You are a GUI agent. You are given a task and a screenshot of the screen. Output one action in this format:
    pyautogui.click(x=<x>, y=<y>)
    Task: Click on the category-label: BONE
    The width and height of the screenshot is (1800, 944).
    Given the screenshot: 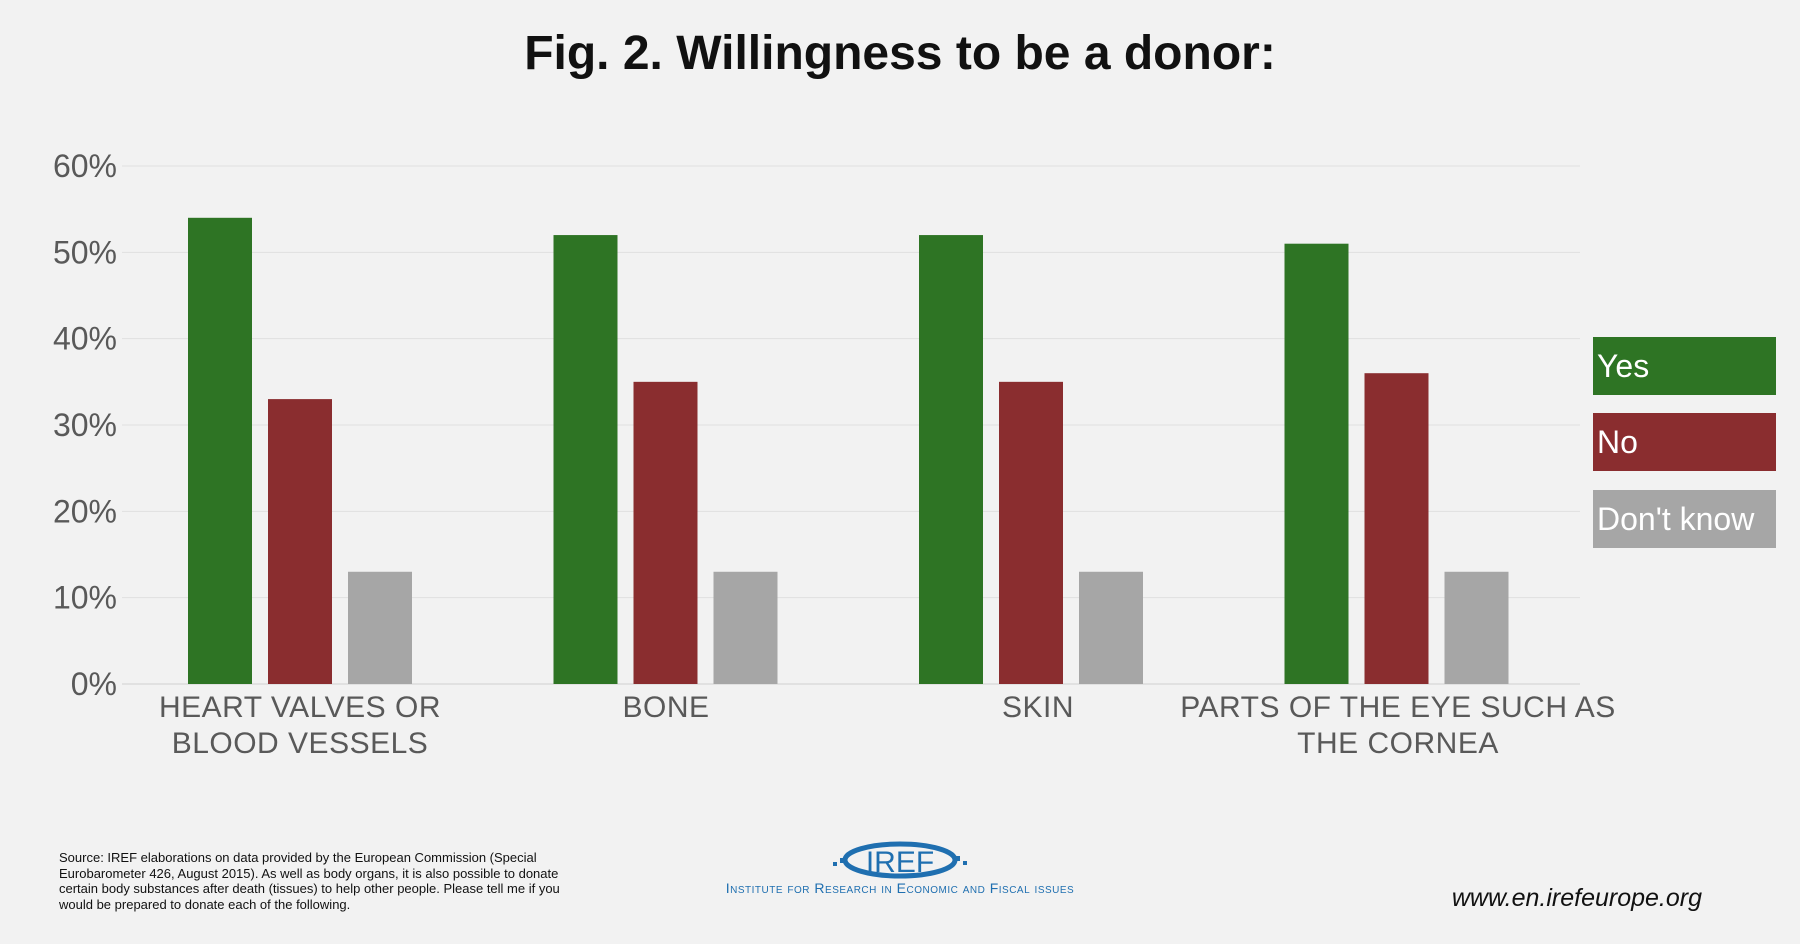 What is the action you would take?
    pyautogui.click(x=665, y=707)
    